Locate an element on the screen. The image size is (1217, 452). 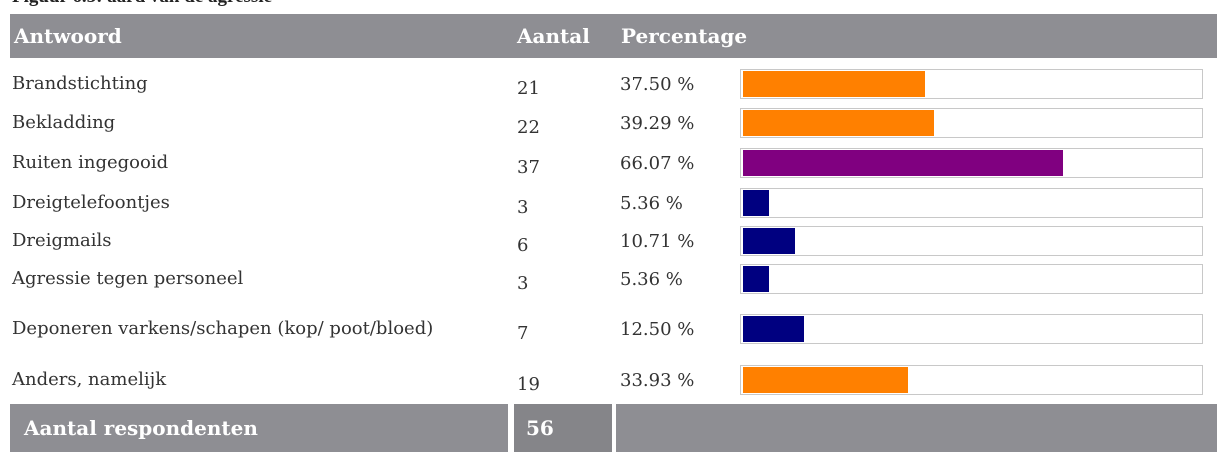
percentage: 33.93 % is located at coordinates (657, 380).